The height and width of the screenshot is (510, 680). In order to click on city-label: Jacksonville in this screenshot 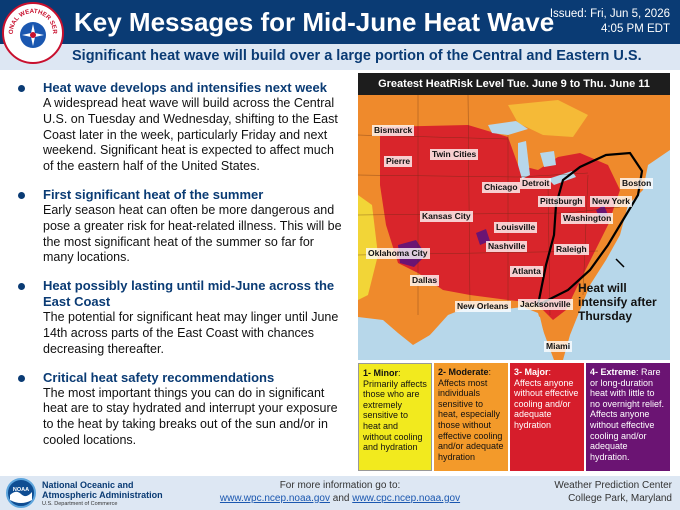, I will do `click(545, 304)`.